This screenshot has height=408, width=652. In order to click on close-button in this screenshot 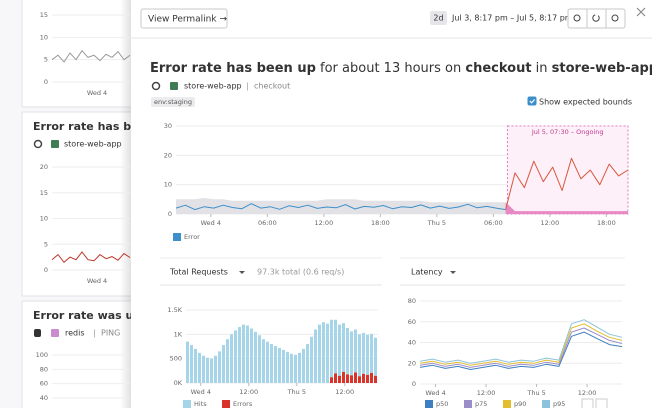, I will do `click(641, 12)`.